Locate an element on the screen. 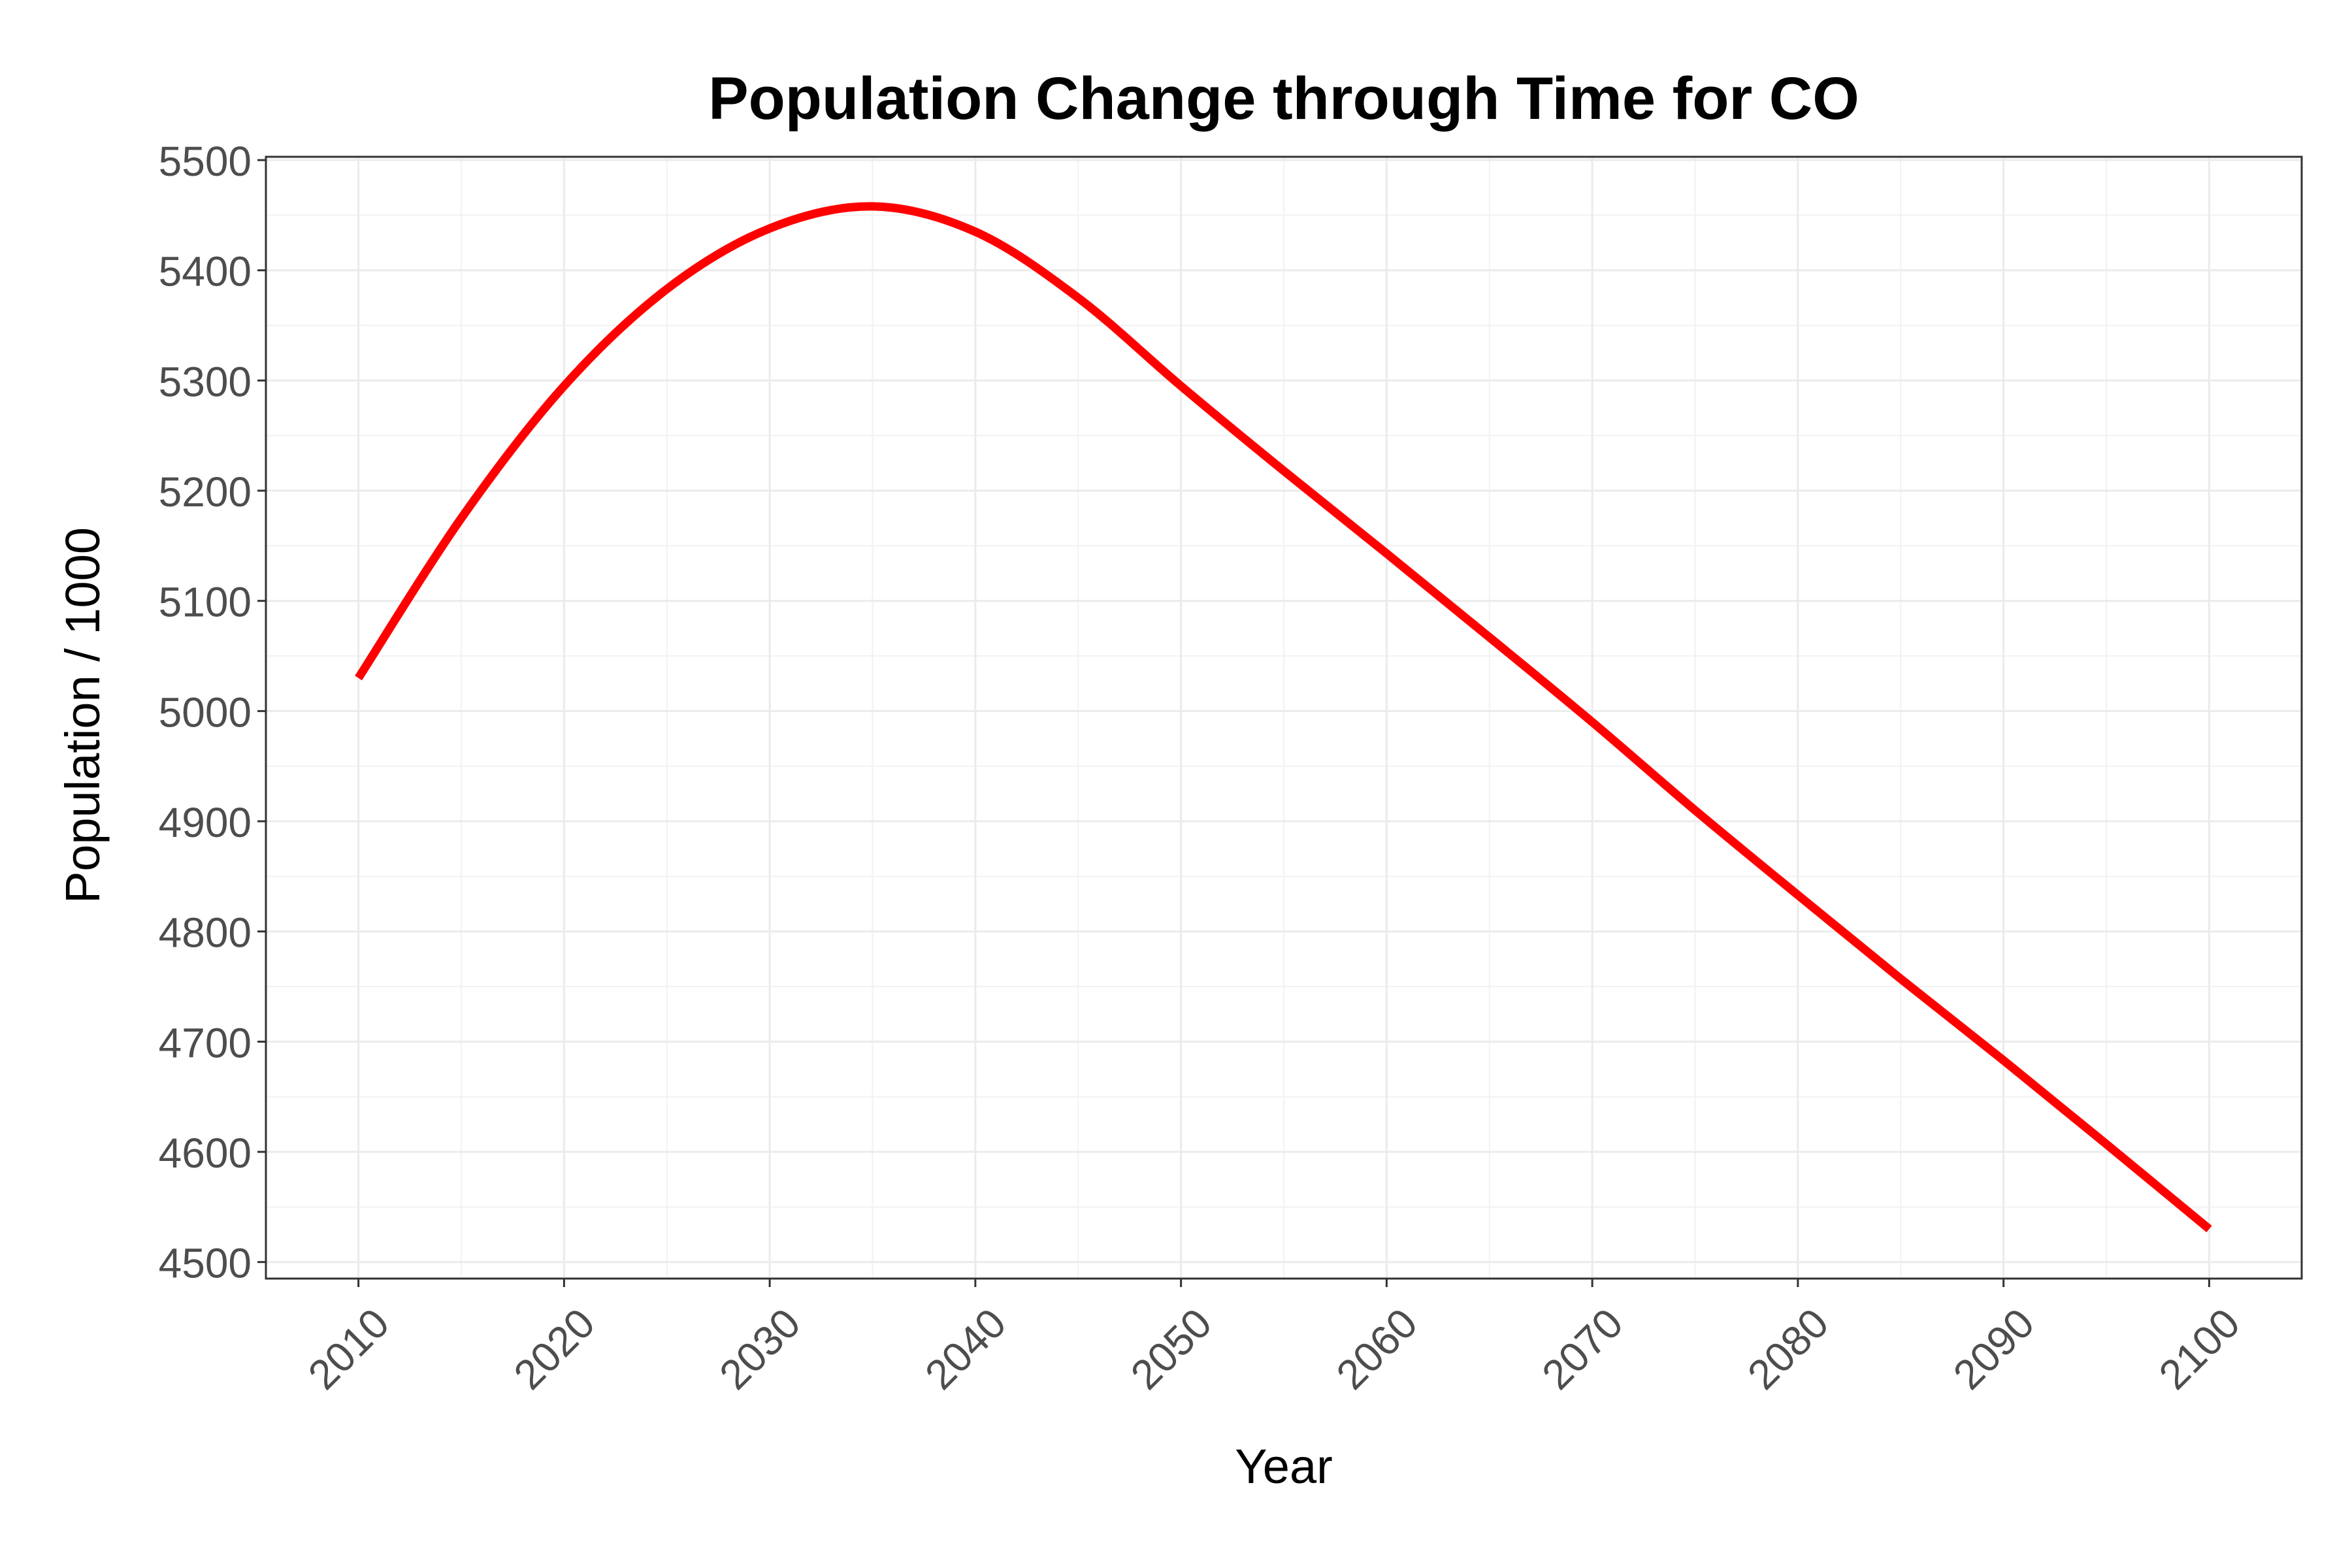  y-tick-label: 5300 is located at coordinates (205, 381).